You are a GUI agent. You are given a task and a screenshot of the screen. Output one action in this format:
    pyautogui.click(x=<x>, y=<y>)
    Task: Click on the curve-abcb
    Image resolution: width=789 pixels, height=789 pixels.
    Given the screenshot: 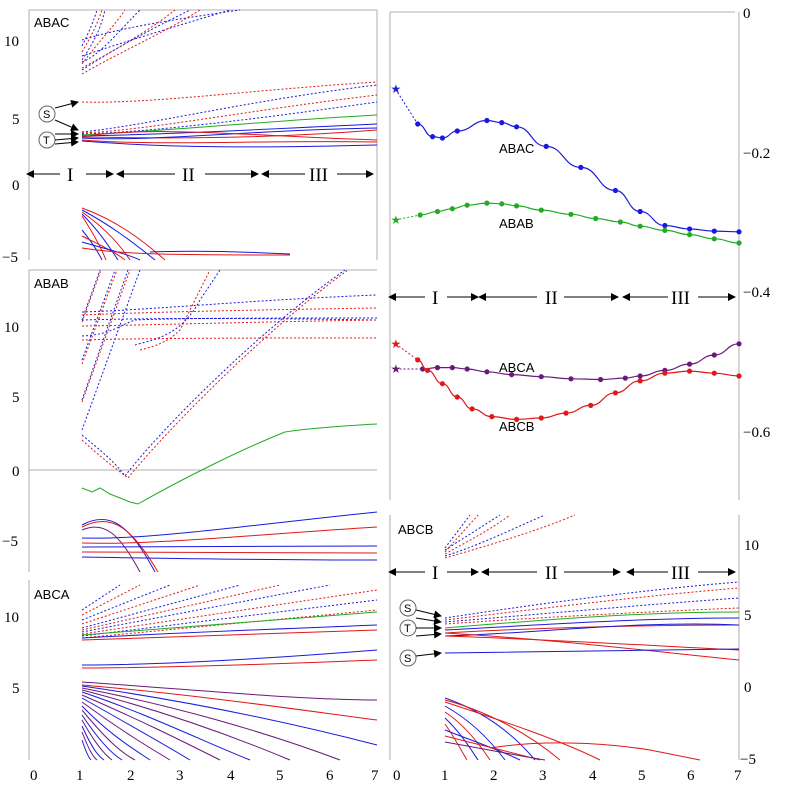 What is the action you would take?
    pyautogui.click(x=578, y=390)
    